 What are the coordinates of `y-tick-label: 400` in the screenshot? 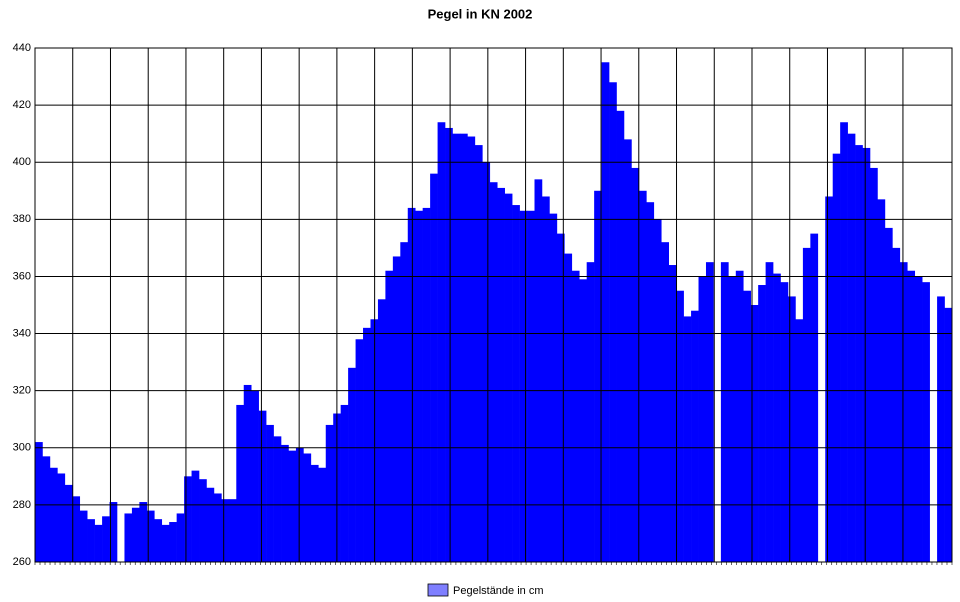 It's located at (22, 162).